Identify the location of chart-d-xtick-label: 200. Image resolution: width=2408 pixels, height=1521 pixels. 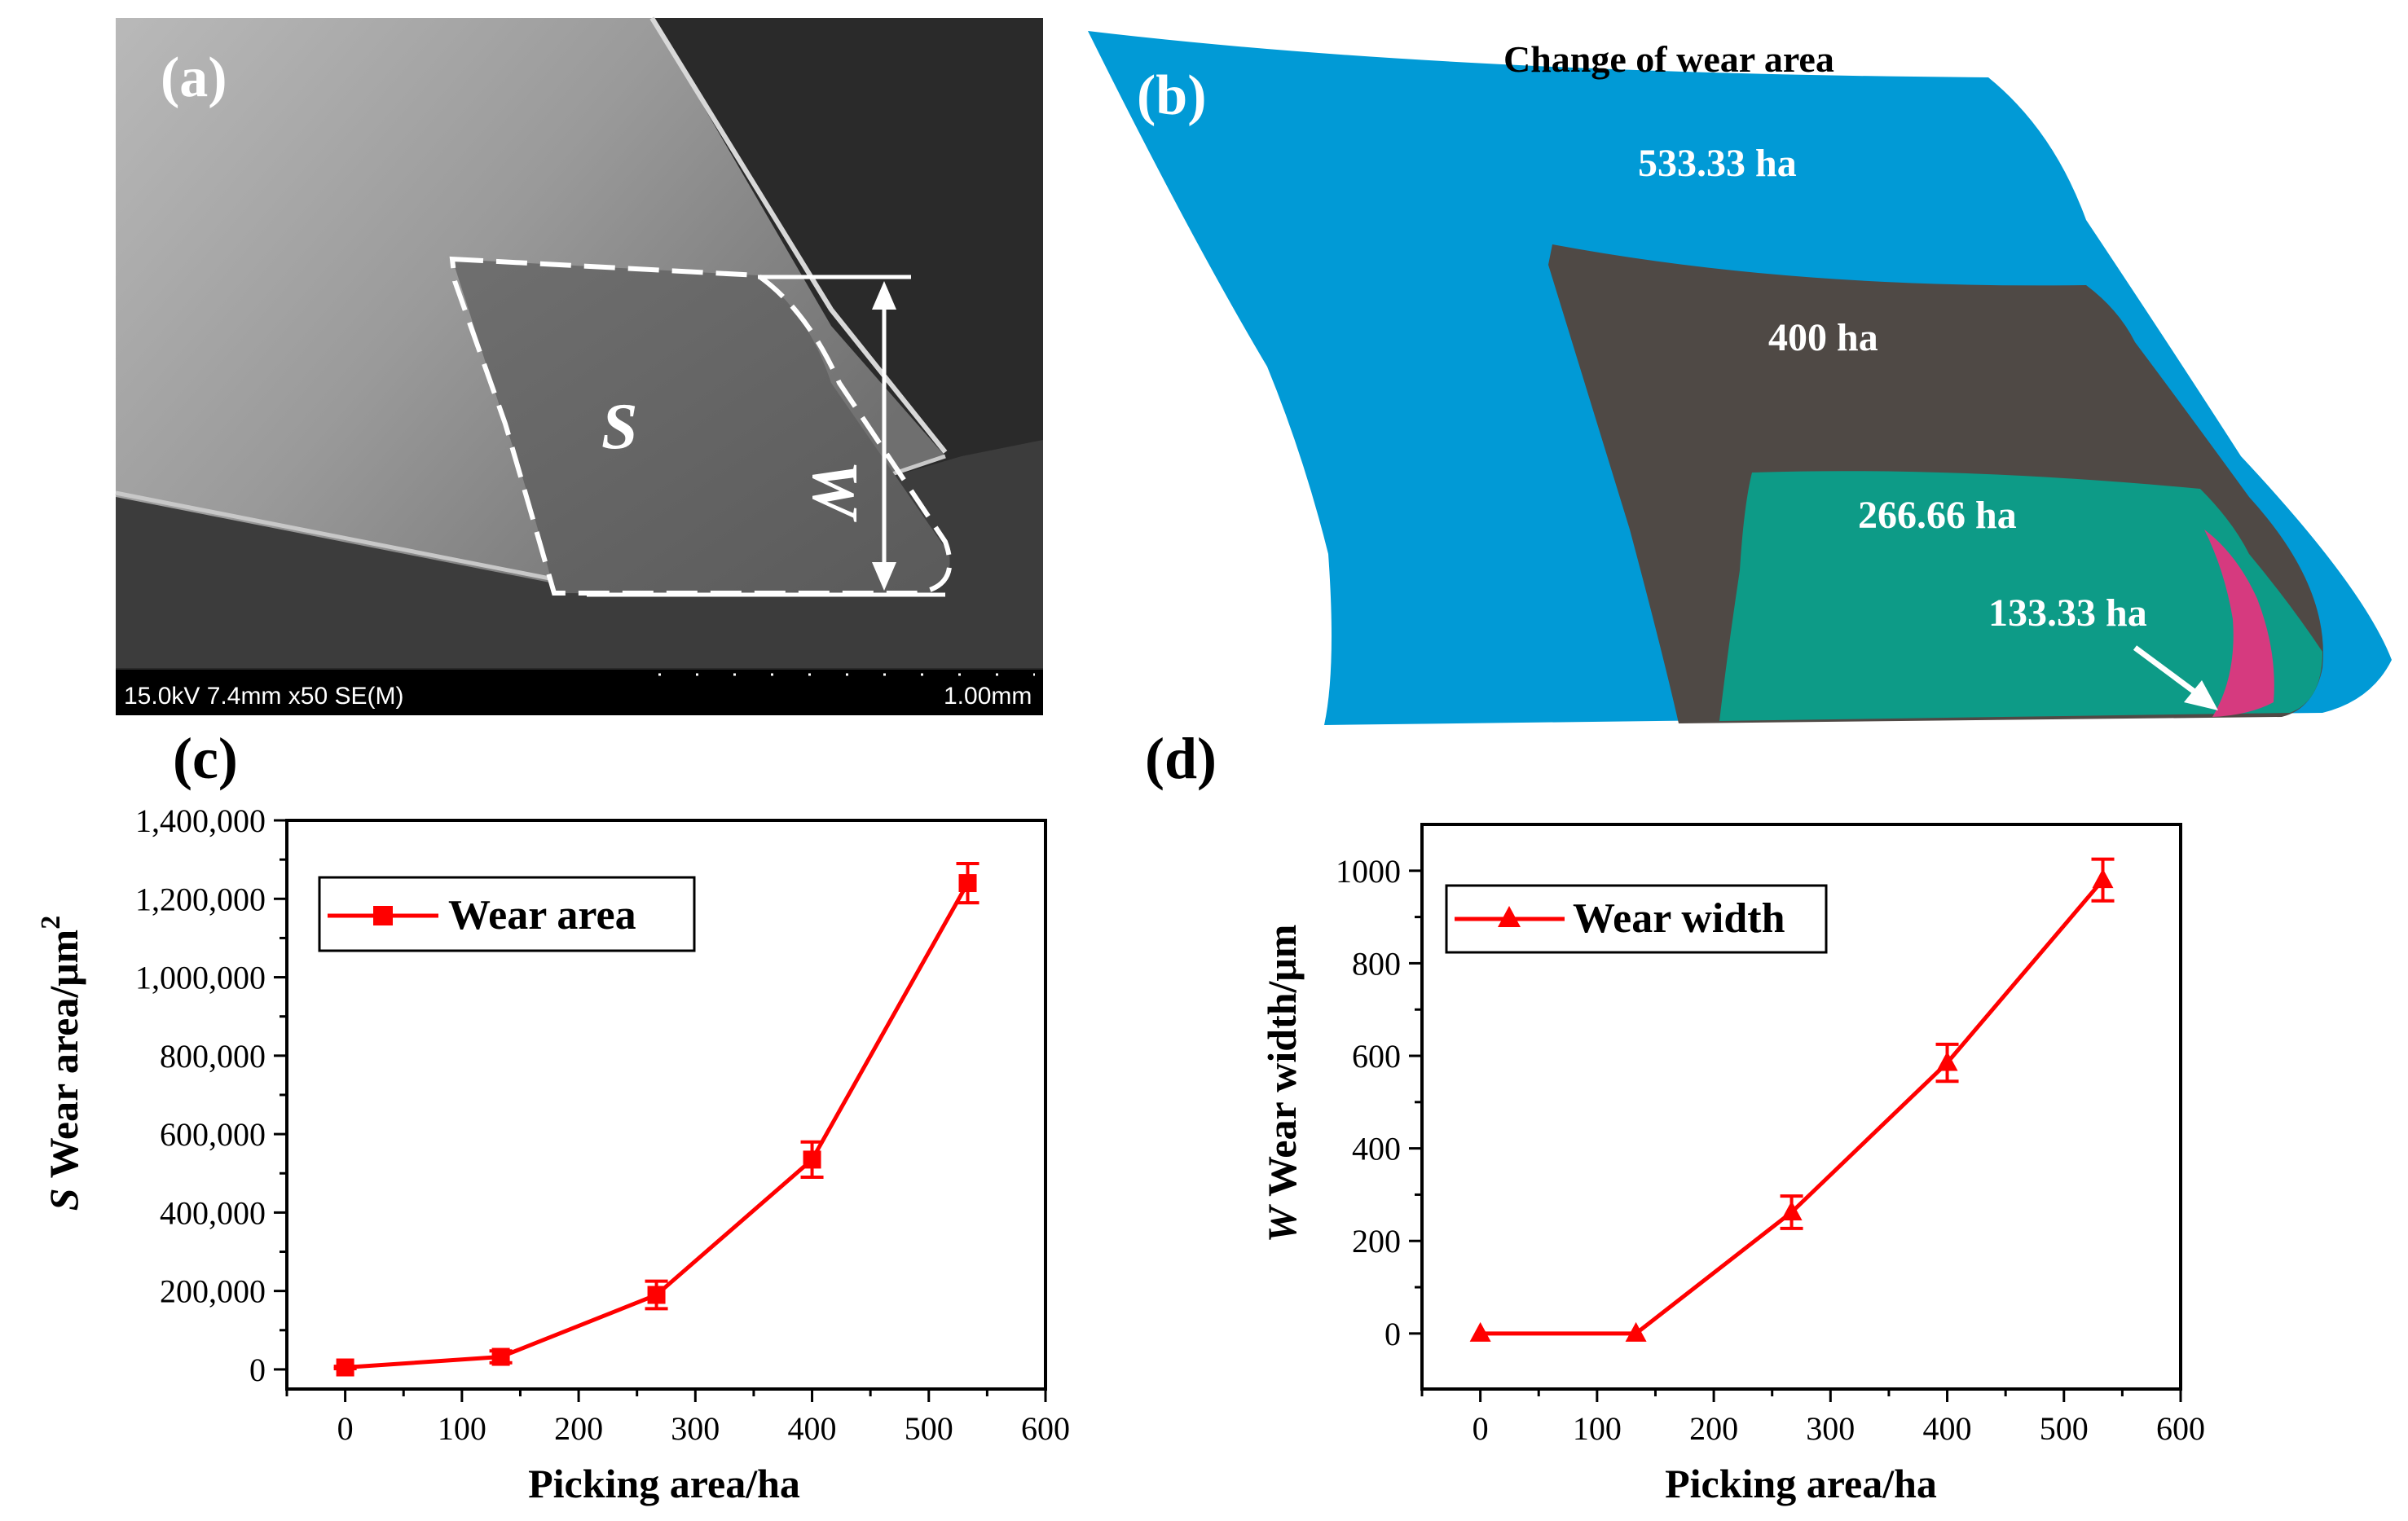
(1714, 1428).